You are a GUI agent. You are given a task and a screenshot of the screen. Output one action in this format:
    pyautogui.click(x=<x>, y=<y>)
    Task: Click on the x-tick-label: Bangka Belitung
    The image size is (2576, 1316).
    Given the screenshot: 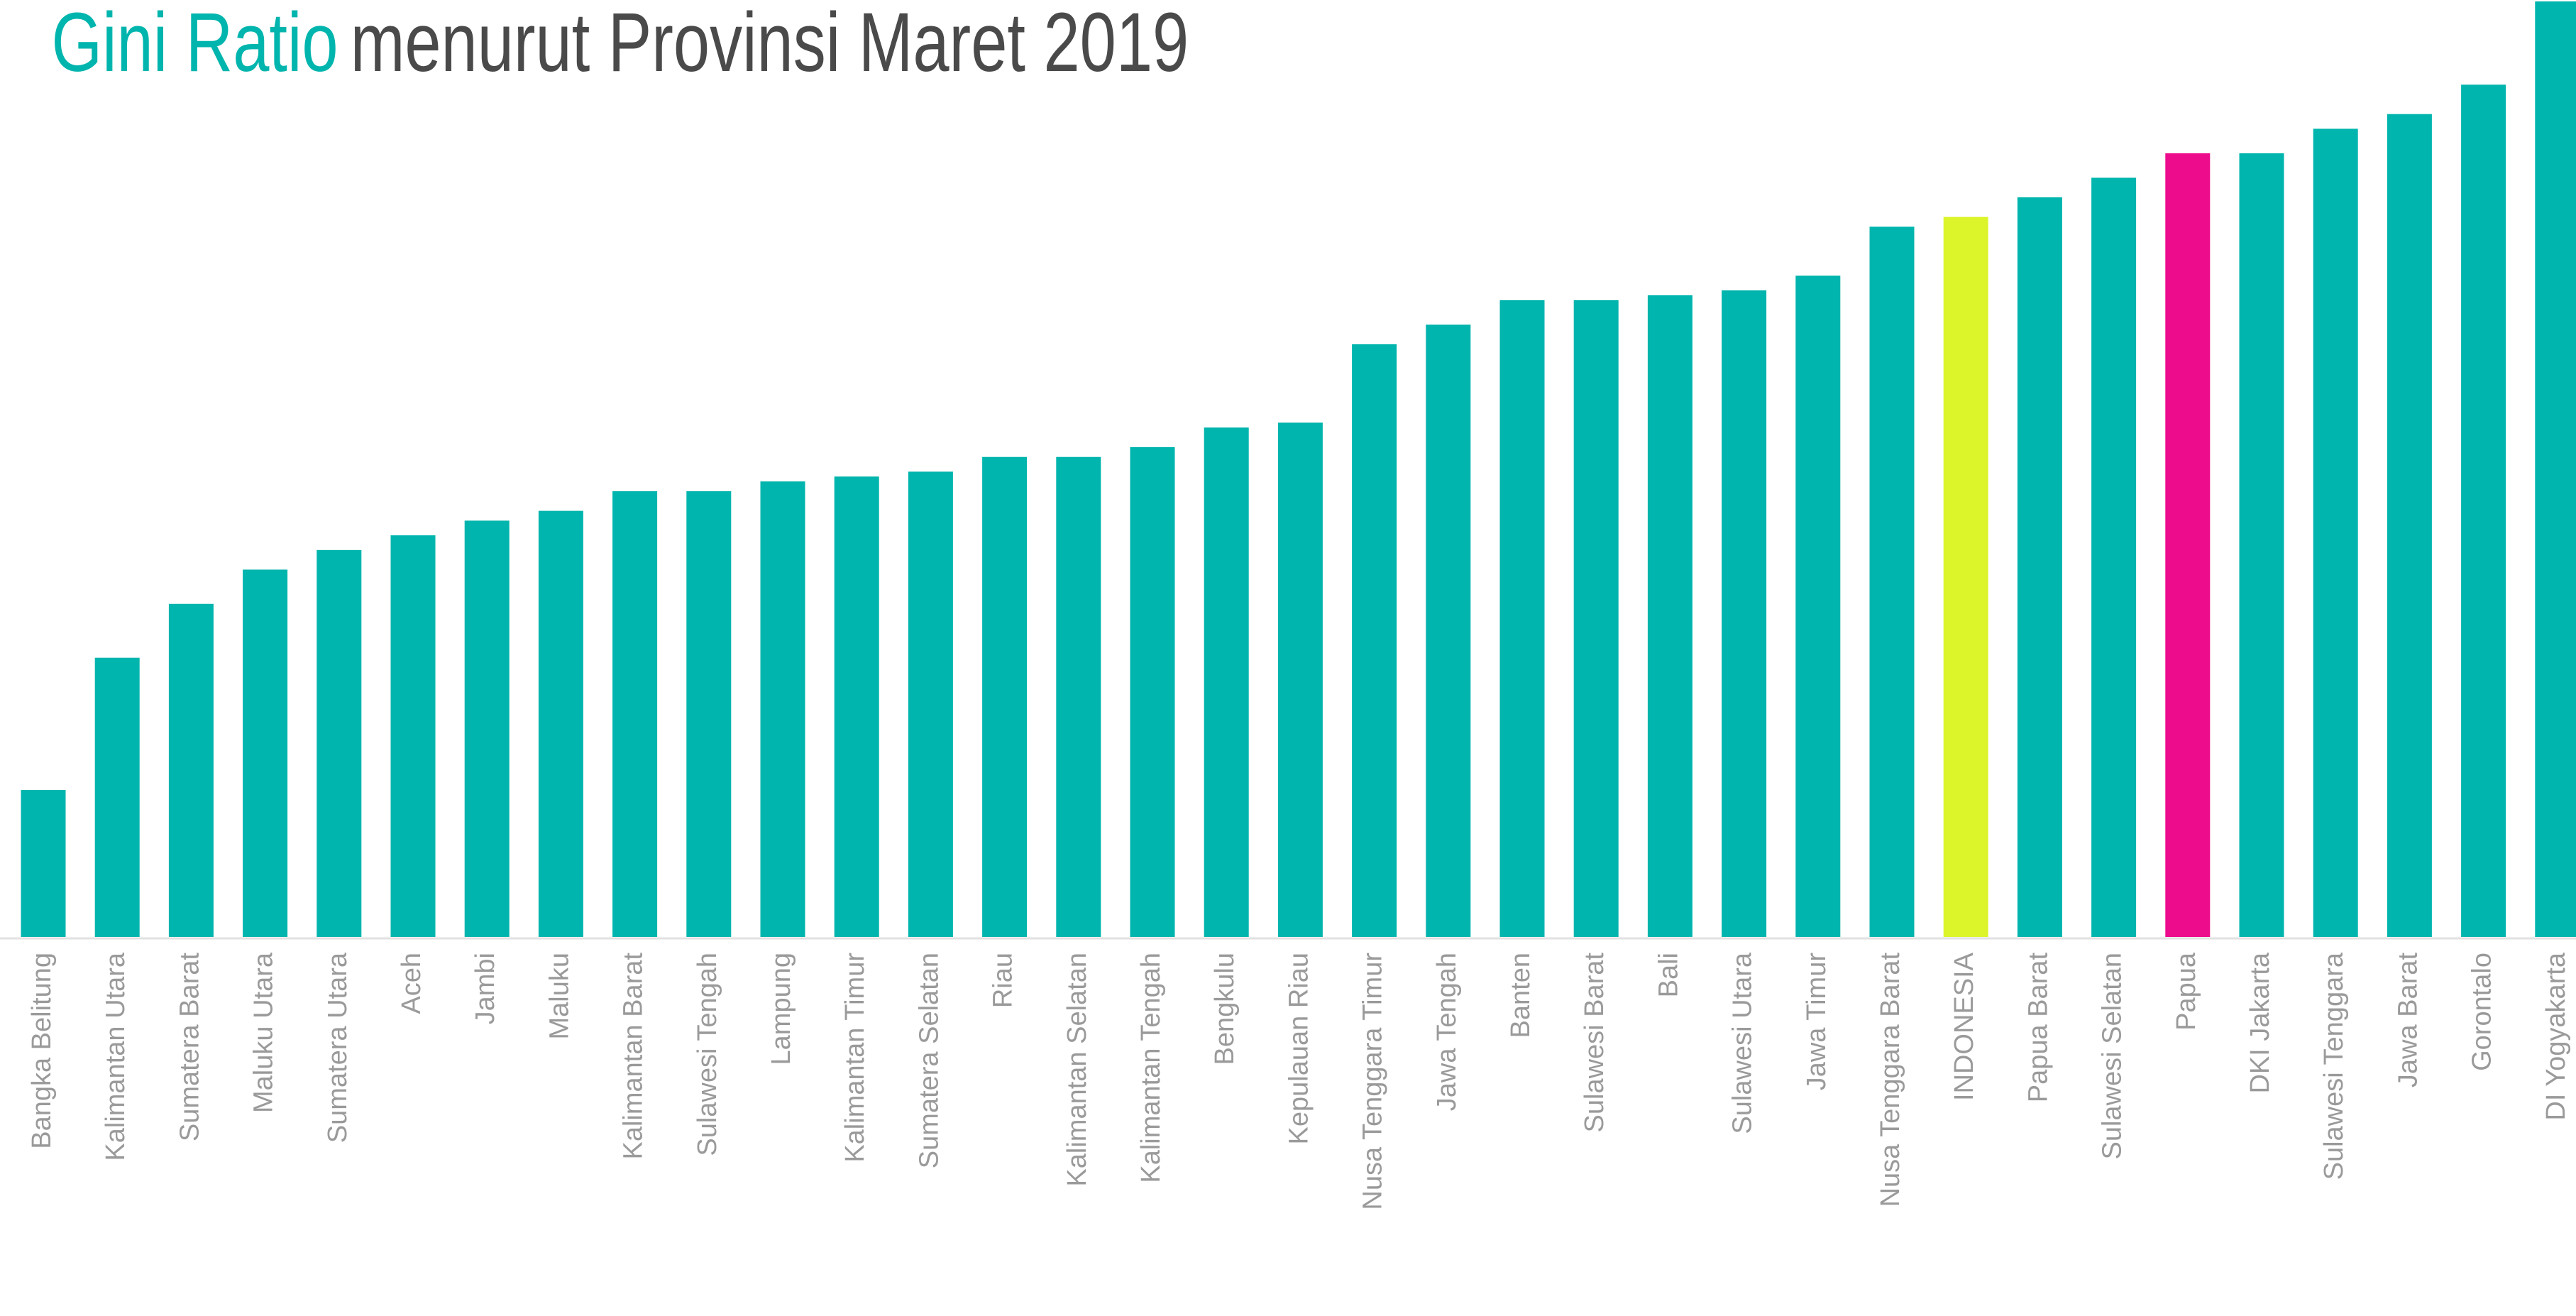 What is the action you would take?
    pyautogui.click(x=42, y=1051)
    